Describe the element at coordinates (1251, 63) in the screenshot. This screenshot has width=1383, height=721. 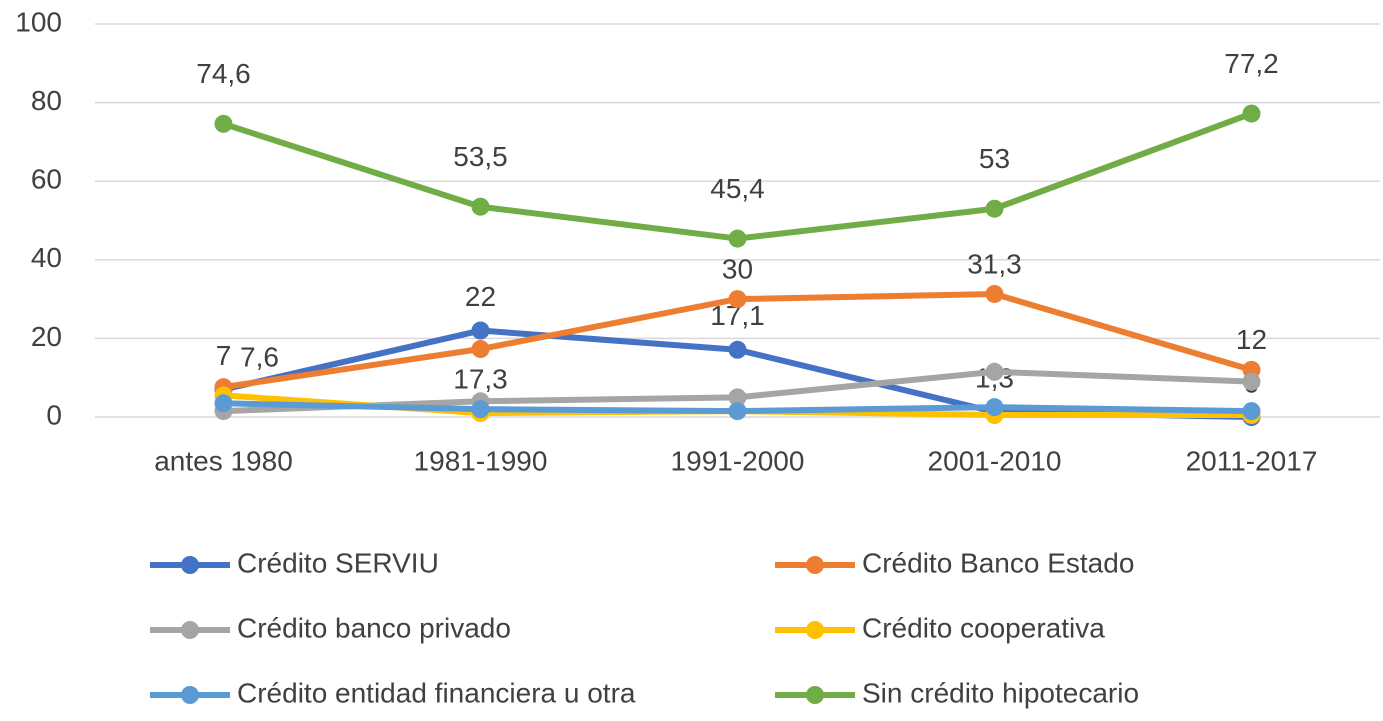
I see `data-label: 77,2` at that location.